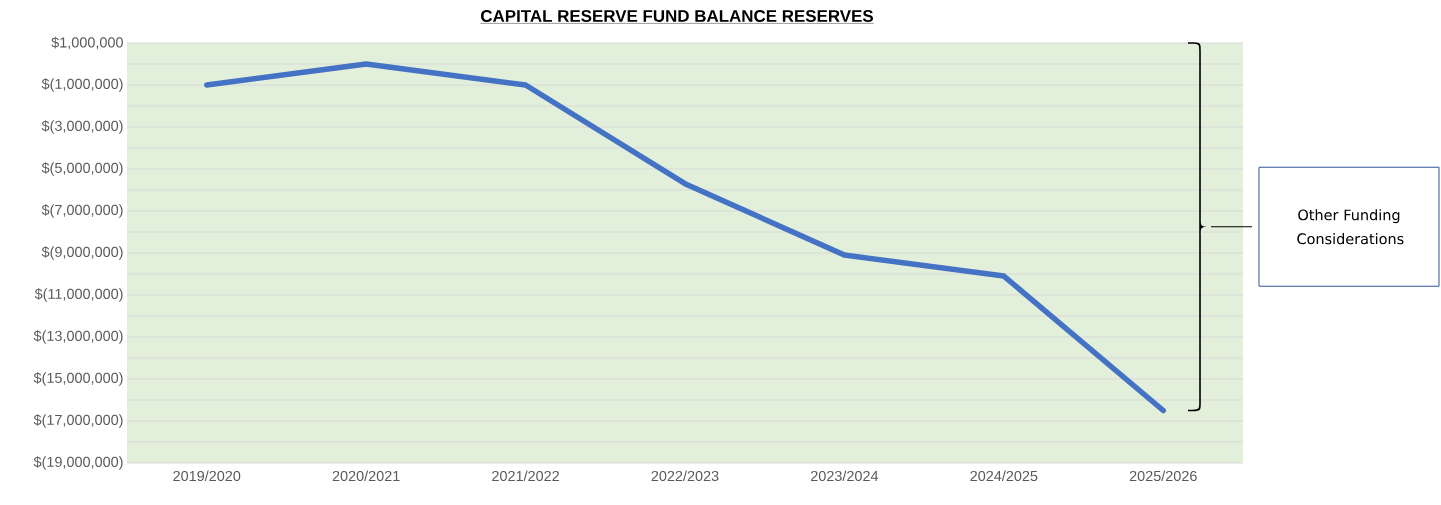  Describe the element at coordinates (87, 43) in the screenshot. I see `y-tick-label: $1,000,000` at that location.